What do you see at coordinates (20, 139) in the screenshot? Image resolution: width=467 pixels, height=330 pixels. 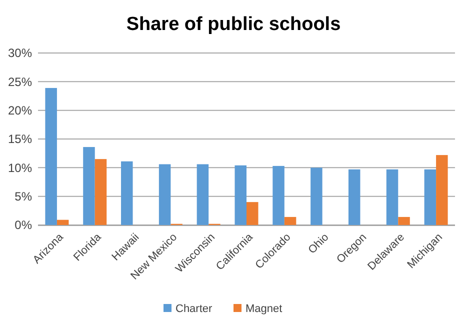 I see `y-tick-label: 15%` at bounding box center [20, 139].